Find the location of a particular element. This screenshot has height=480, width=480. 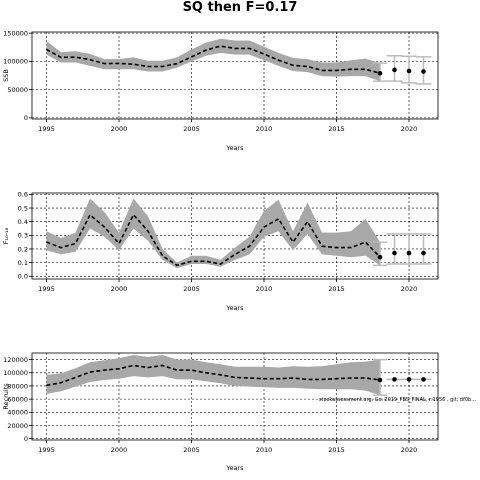

y-tick-label: 0.2 is located at coordinates (23, 249).